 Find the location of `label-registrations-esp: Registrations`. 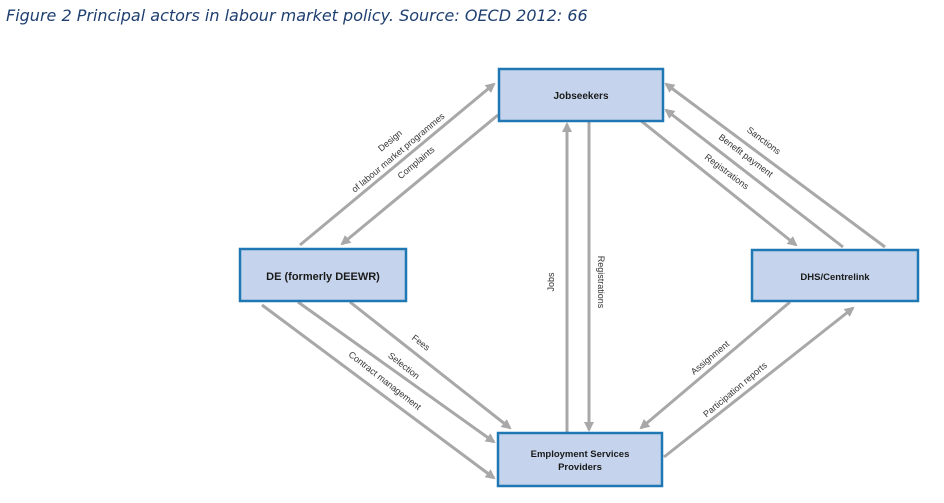

label-registrations-esp: Registrations is located at coordinates (601, 282).